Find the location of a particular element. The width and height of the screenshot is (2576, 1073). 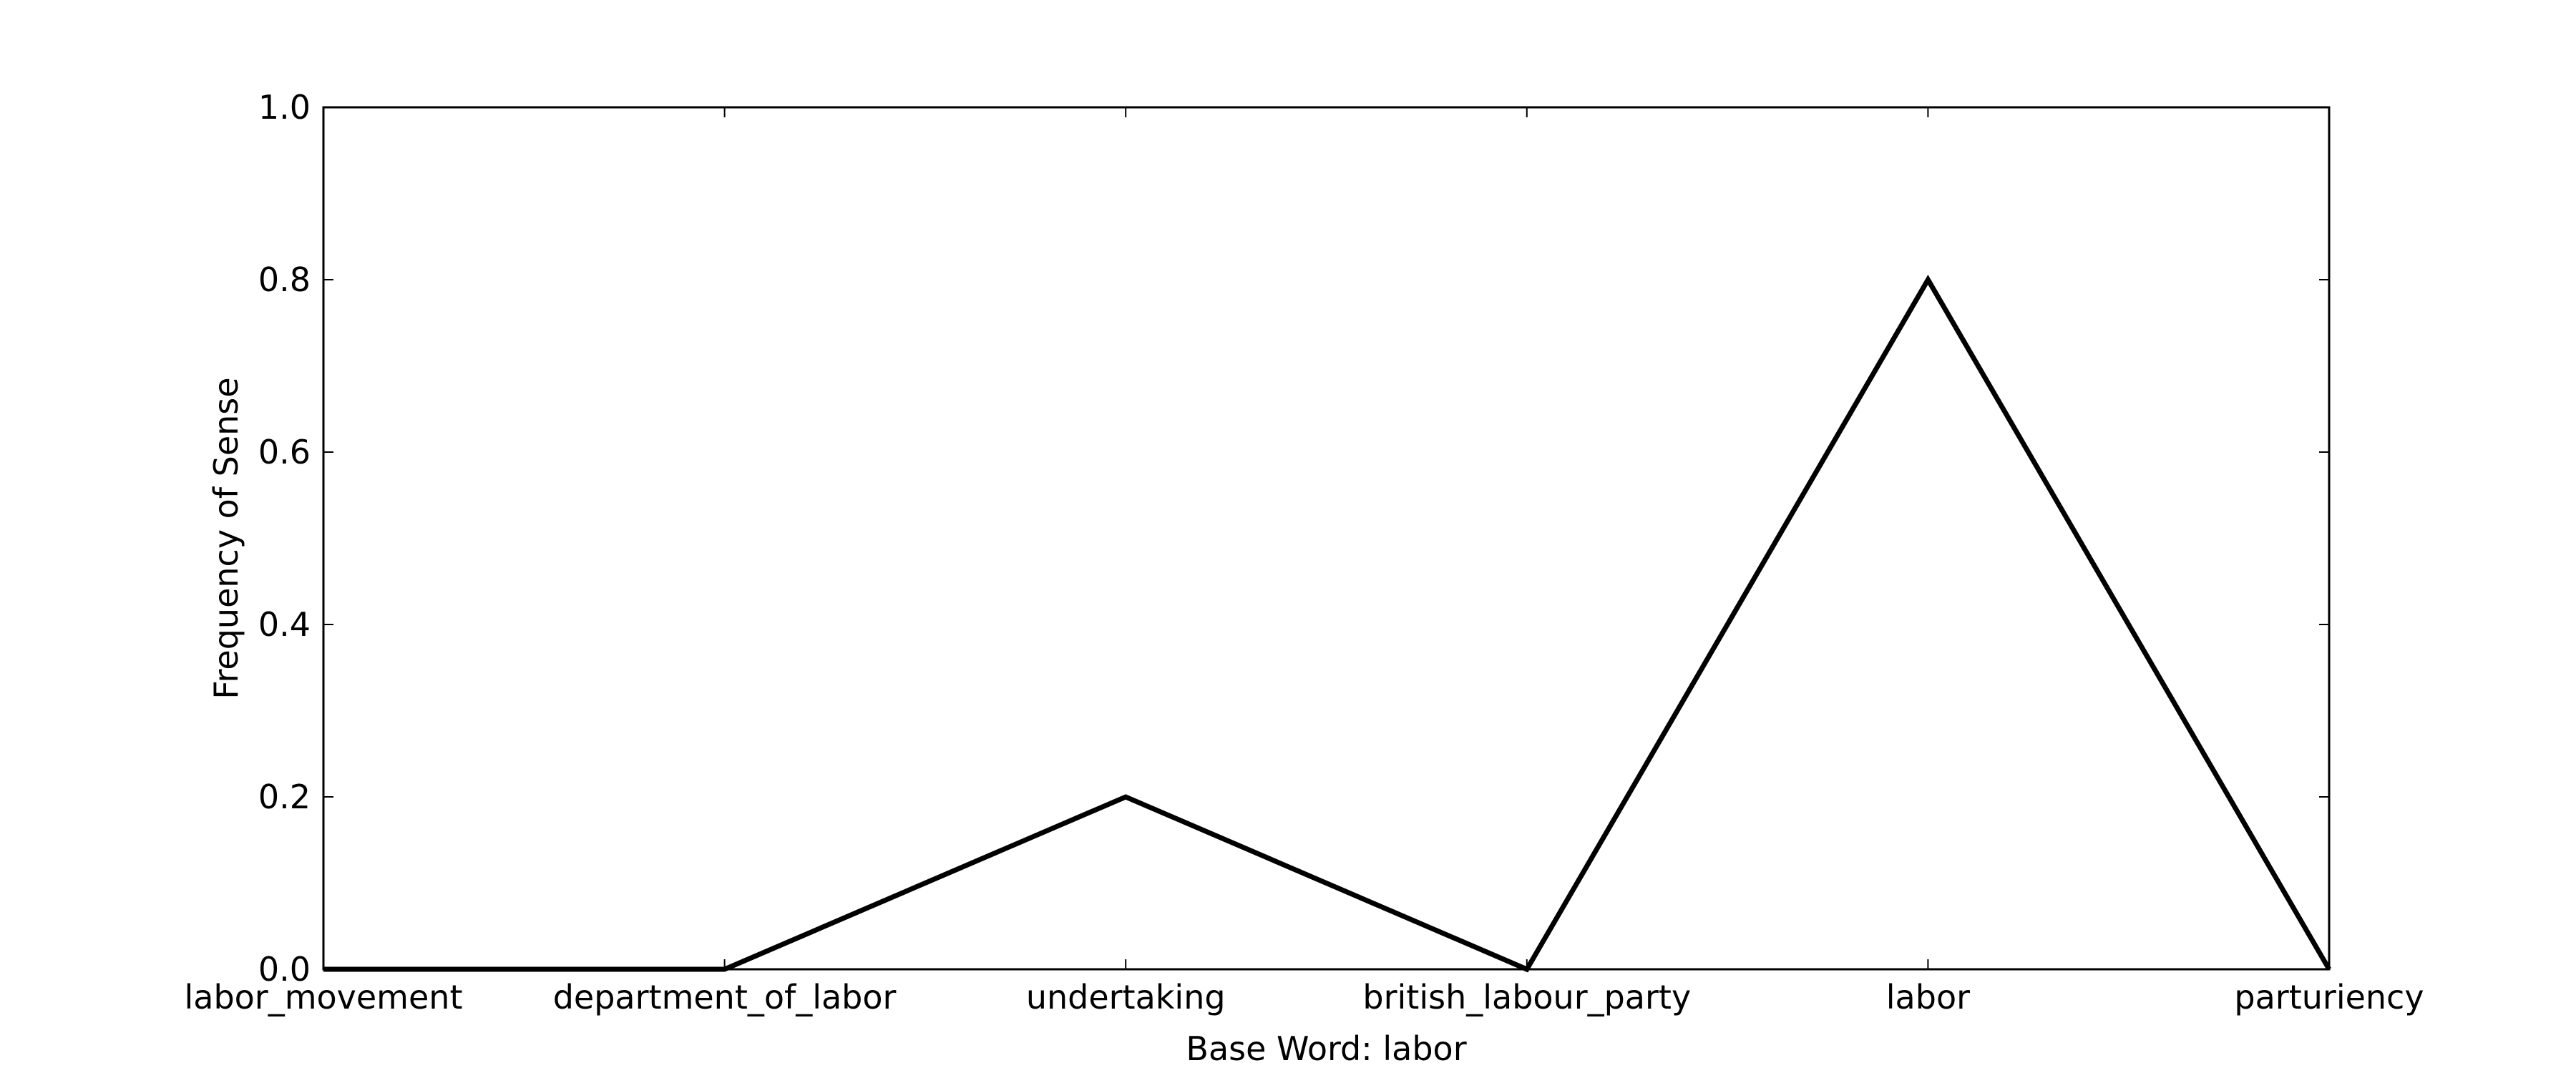

x-tick-label: parturiency is located at coordinates (2329, 997).